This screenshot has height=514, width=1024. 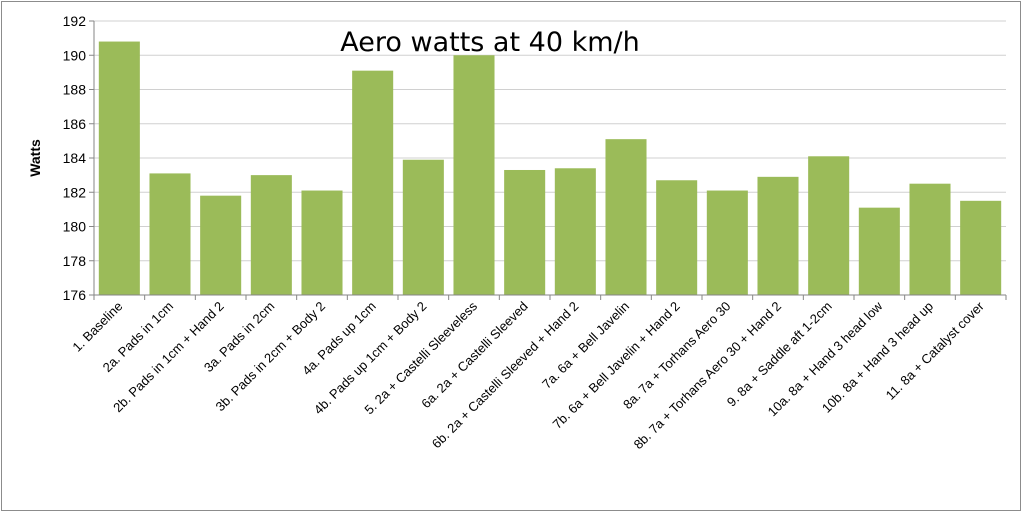 What do you see at coordinates (75, 21) in the screenshot?
I see `y-tick-label: 192` at bounding box center [75, 21].